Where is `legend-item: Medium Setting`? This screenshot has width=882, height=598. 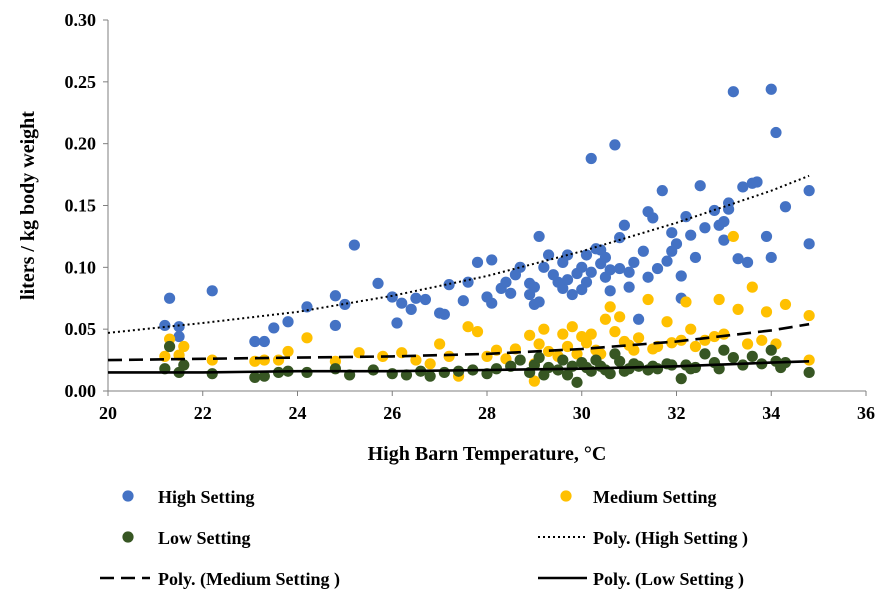
legend-item: Medium Setting is located at coordinates (638, 497).